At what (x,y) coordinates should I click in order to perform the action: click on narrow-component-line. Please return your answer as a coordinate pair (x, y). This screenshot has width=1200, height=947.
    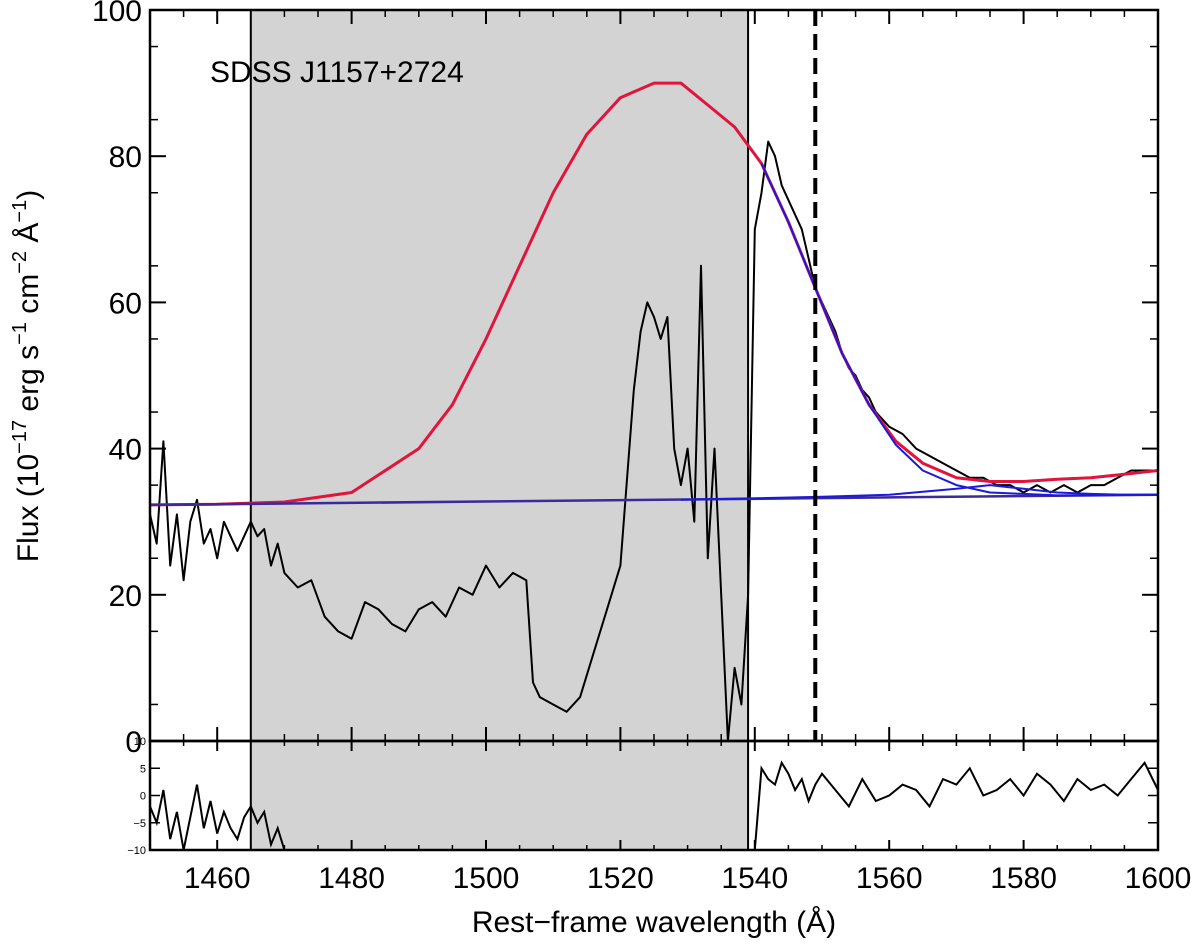
    Looking at the image, I should click on (919, 492).